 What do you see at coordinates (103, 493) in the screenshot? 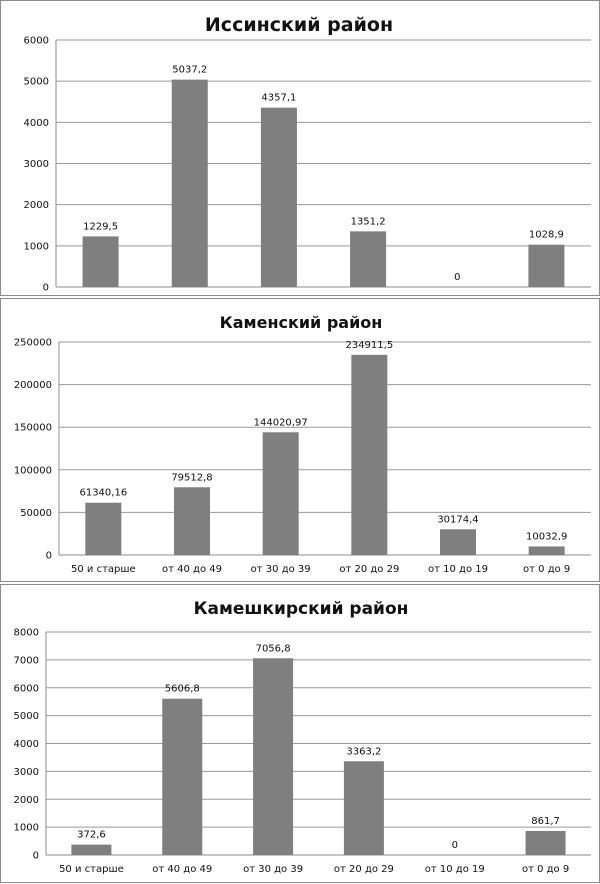
I see `data-label: 61340,16` at bounding box center [103, 493].